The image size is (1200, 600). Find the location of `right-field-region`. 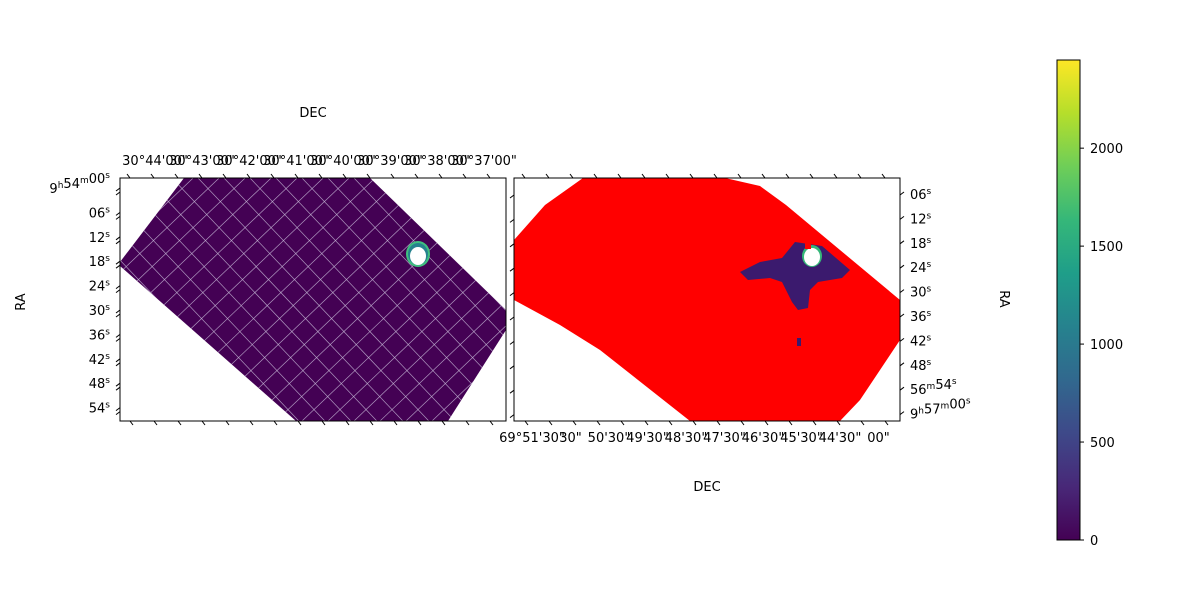

right-field-region is located at coordinates (795, 276).